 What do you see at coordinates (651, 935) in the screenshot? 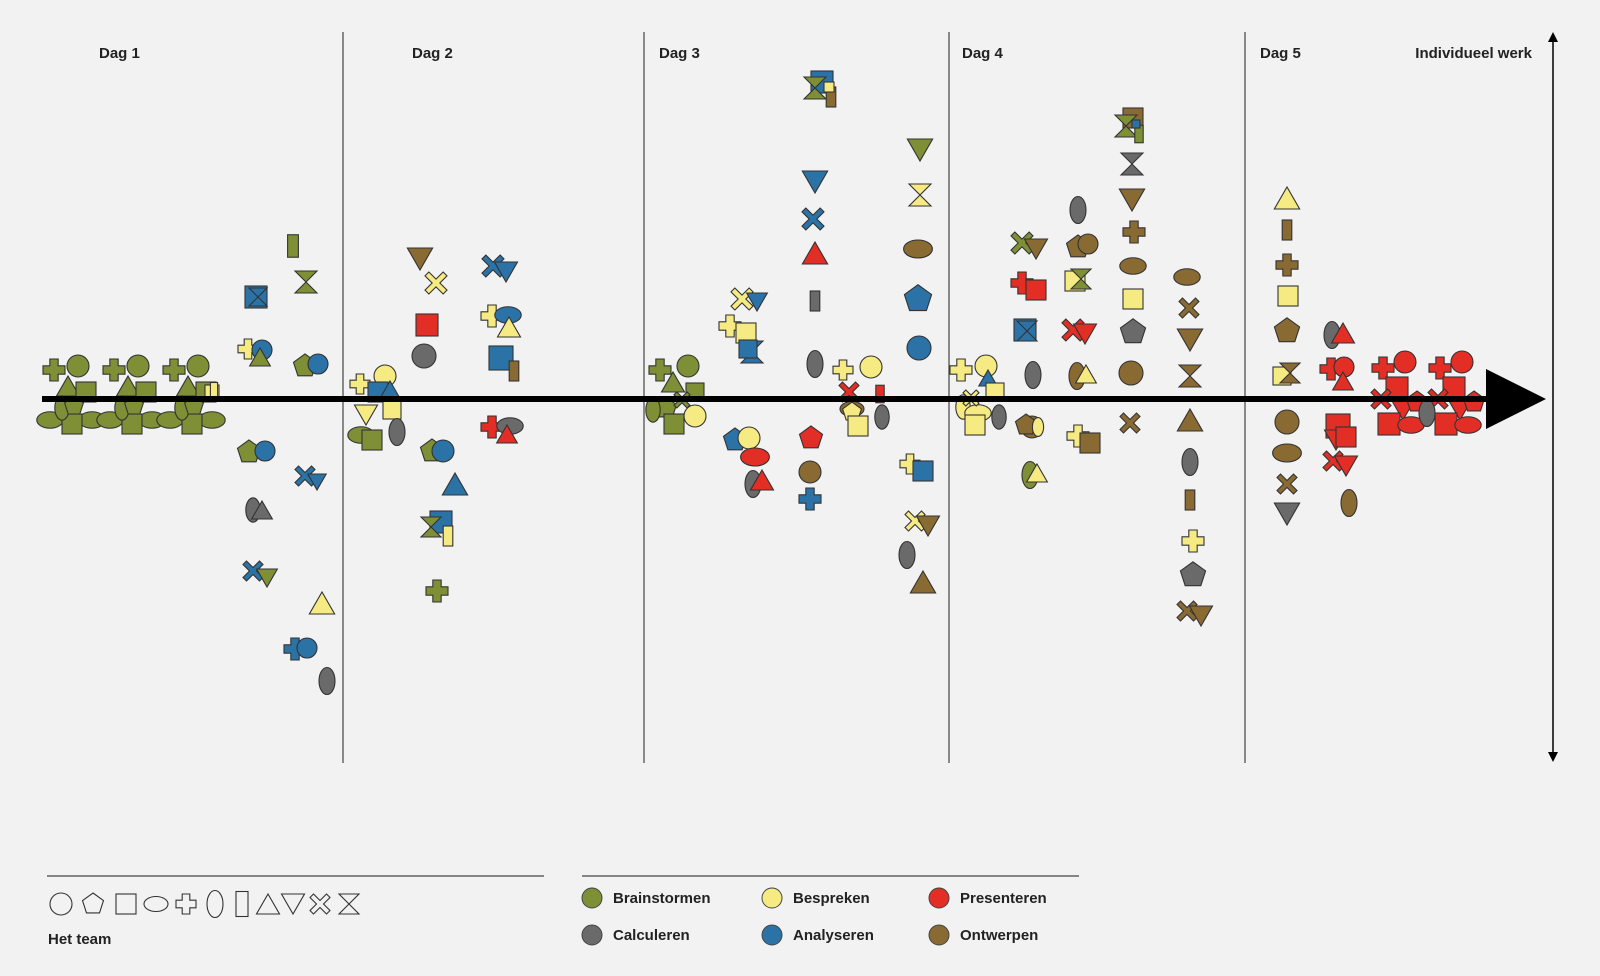
I see `legend-label-calculeren: Calculeren` at bounding box center [651, 935].